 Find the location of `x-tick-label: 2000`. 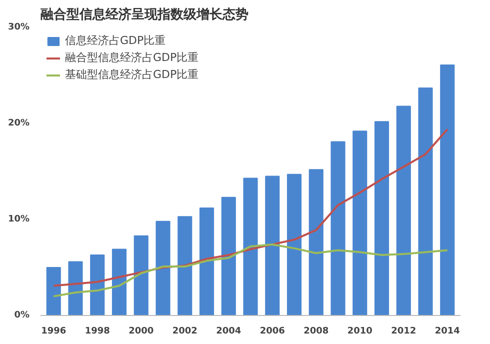

x-tick-label: 2000 is located at coordinates (141, 331).